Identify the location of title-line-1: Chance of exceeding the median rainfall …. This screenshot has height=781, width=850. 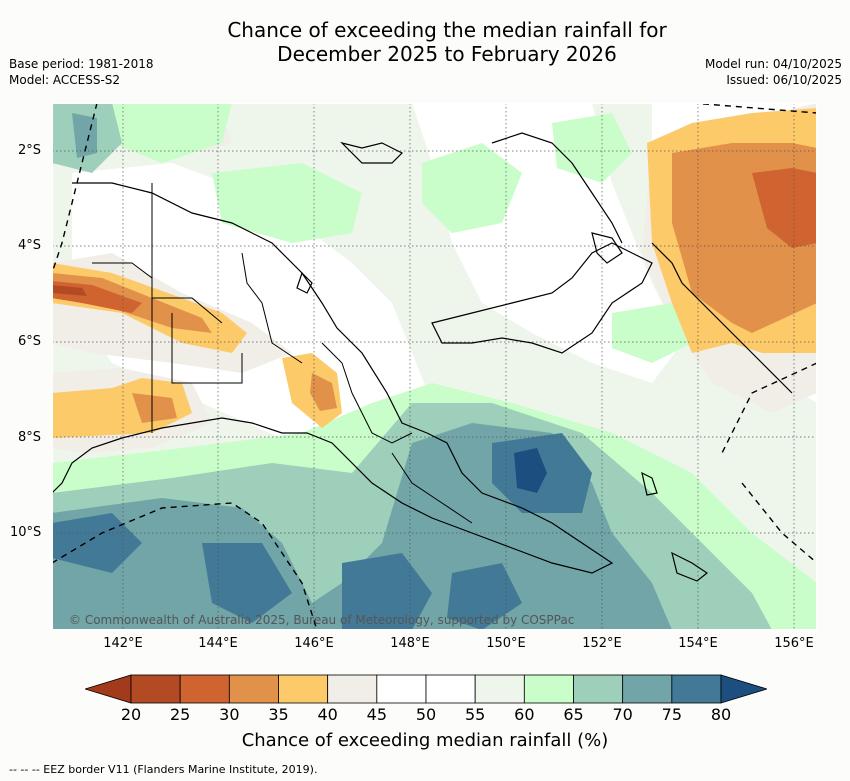
(447, 30).